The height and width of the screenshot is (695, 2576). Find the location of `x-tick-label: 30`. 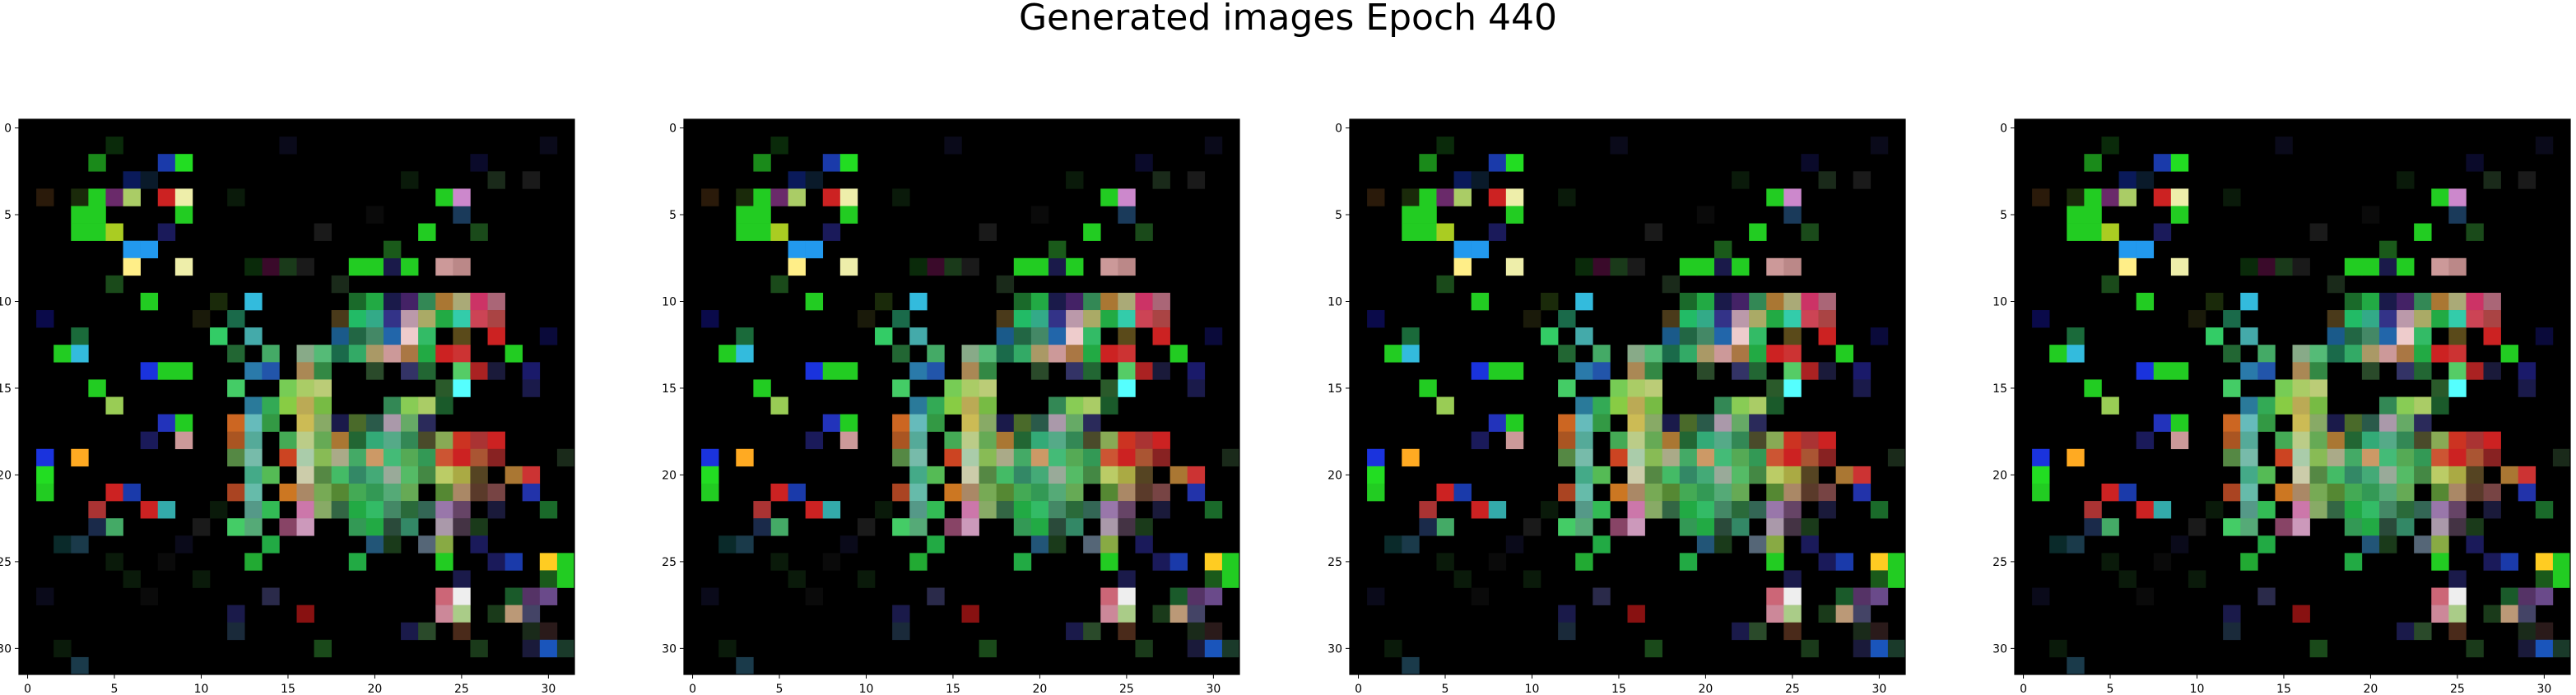

x-tick-label: 30 is located at coordinates (1213, 689).